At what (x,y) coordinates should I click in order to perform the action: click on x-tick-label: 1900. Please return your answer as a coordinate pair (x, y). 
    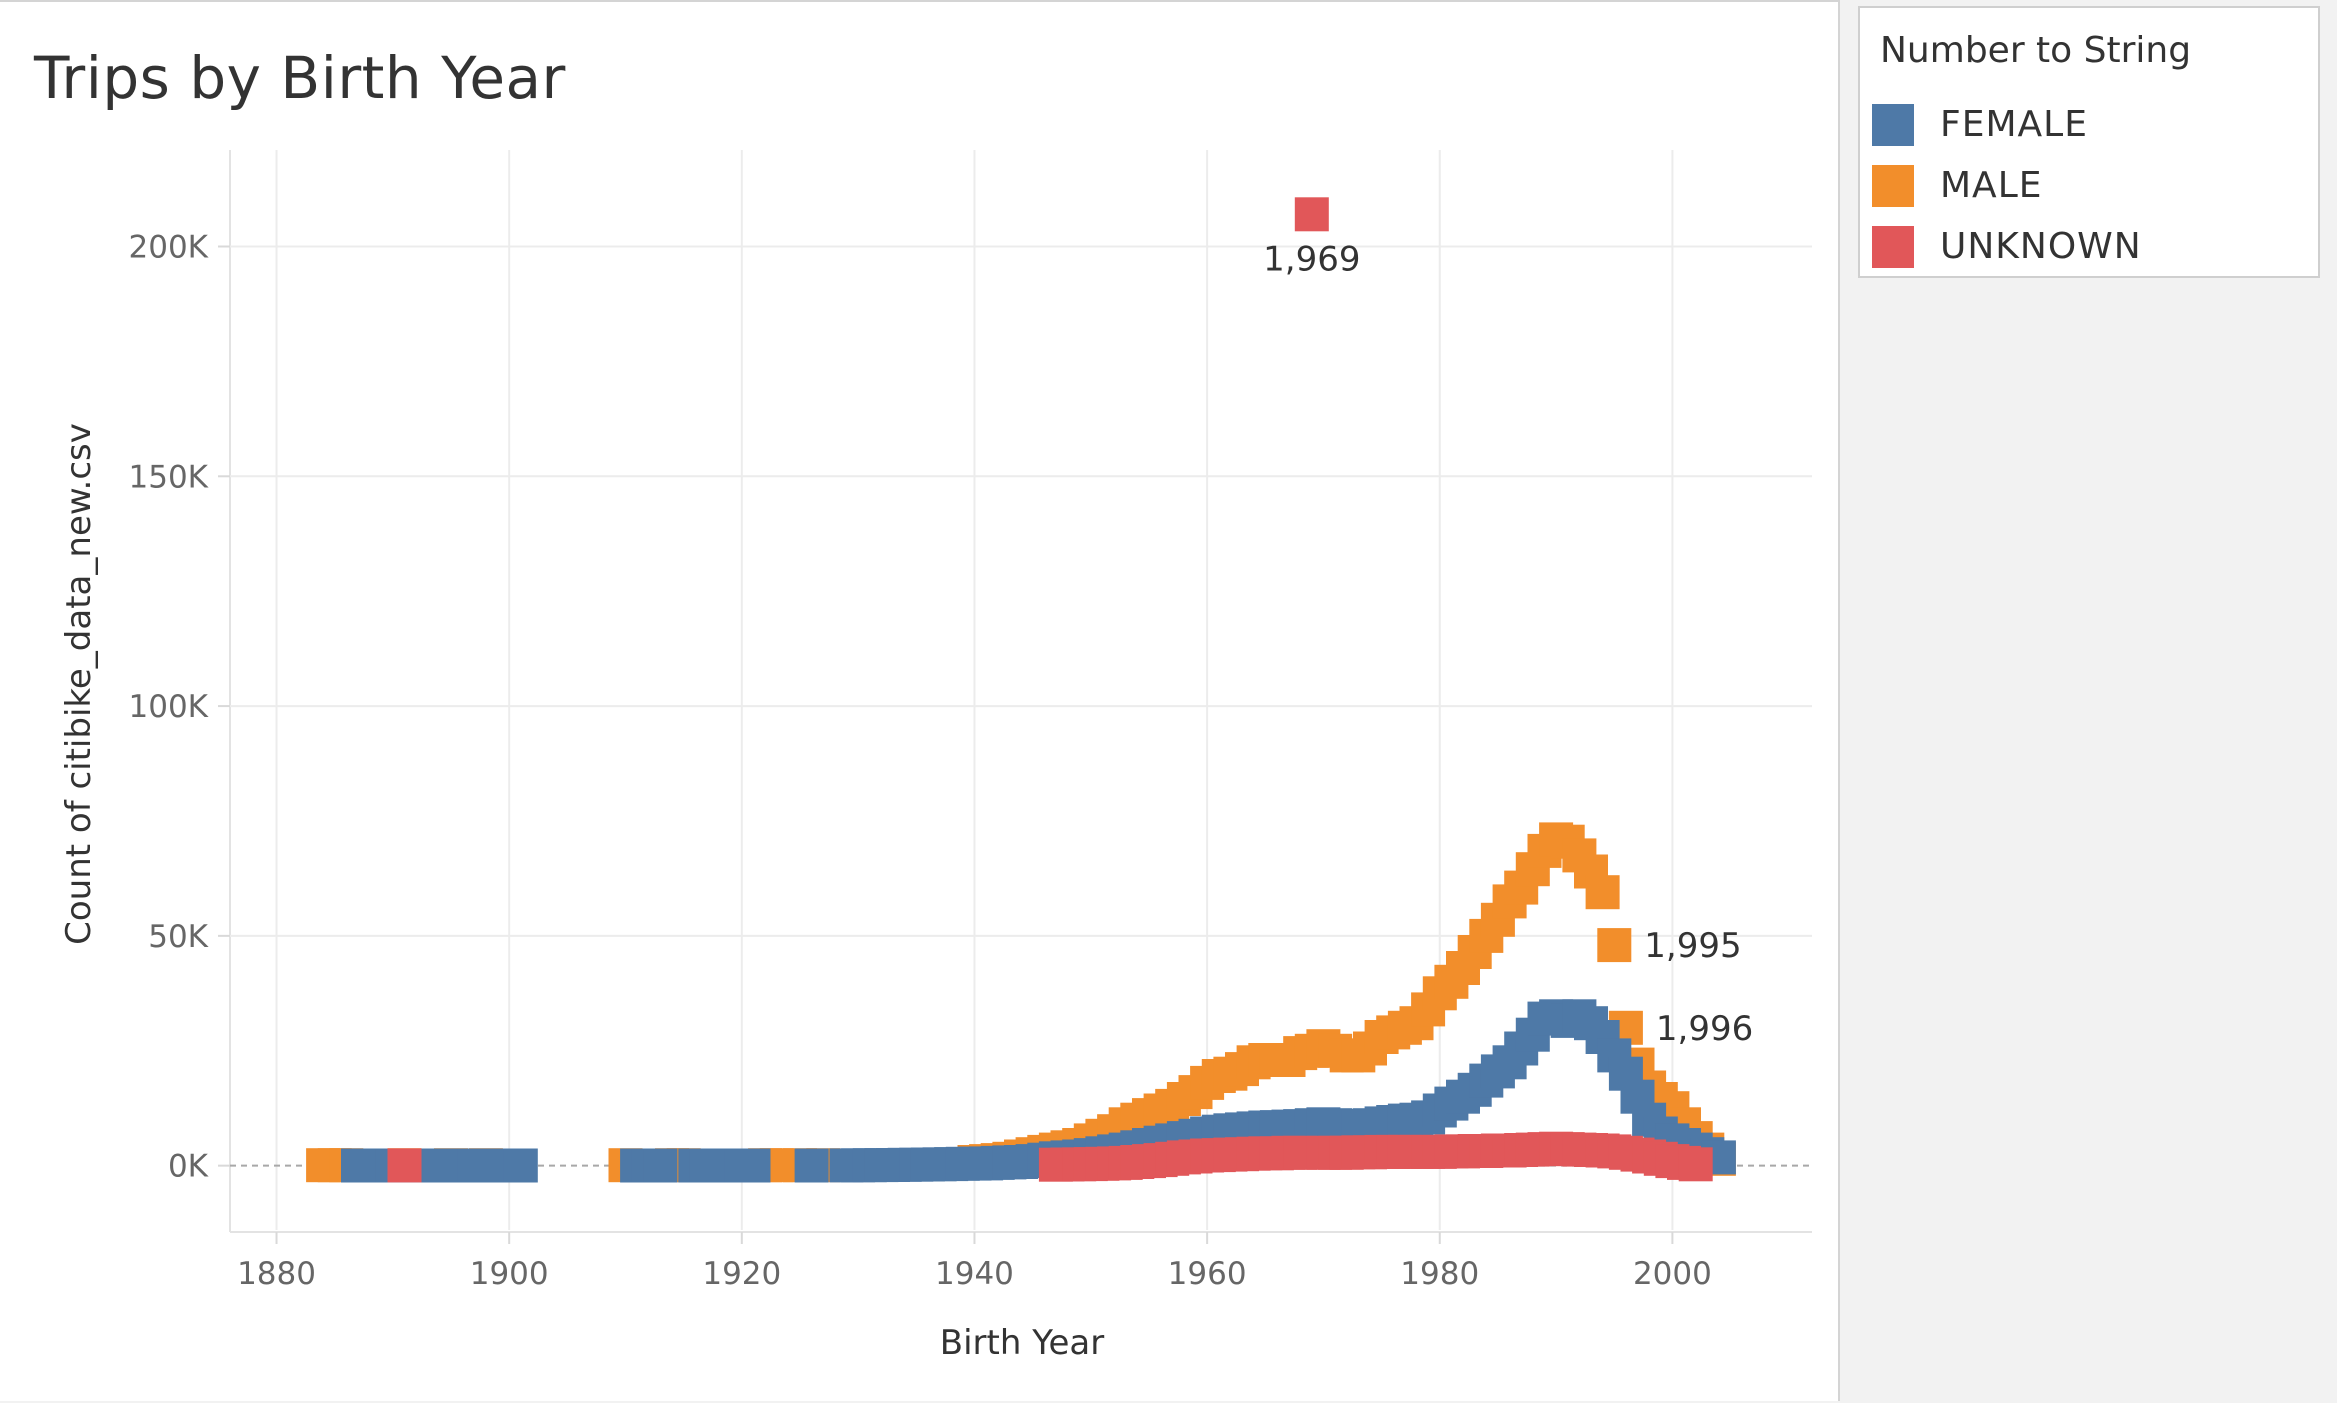
    Looking at the image, I should click on (509, 1274).